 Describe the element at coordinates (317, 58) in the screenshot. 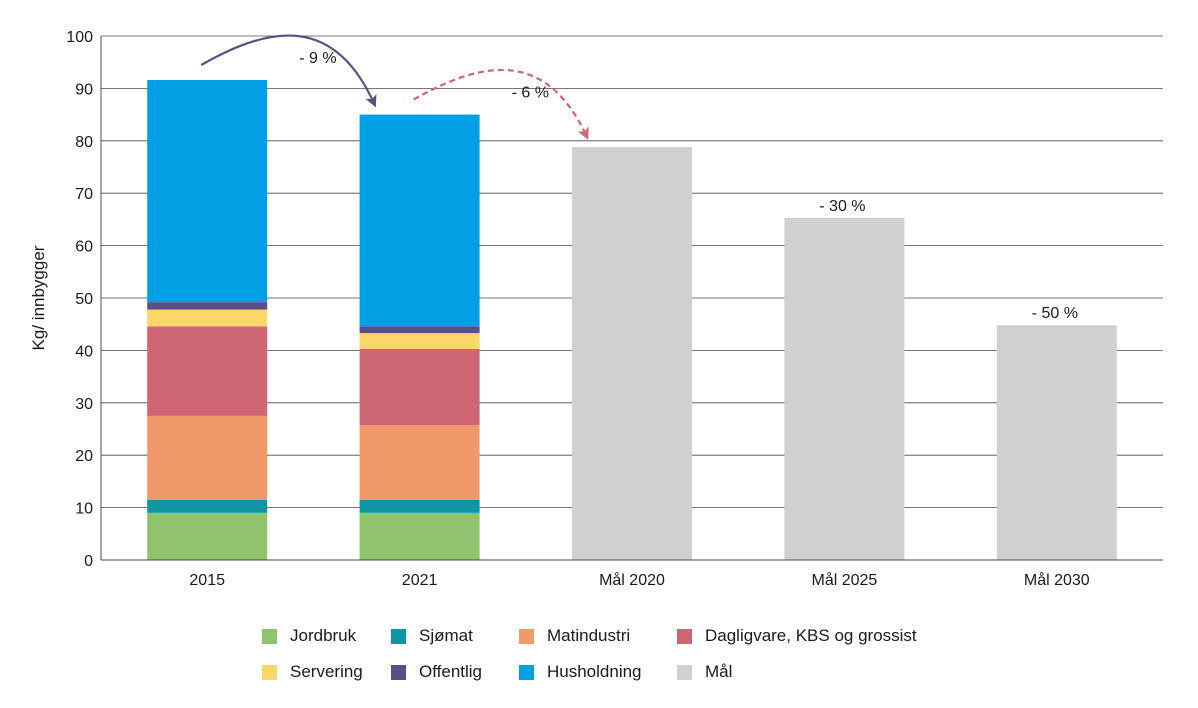

I see `change-label: - 9 %` at that location.